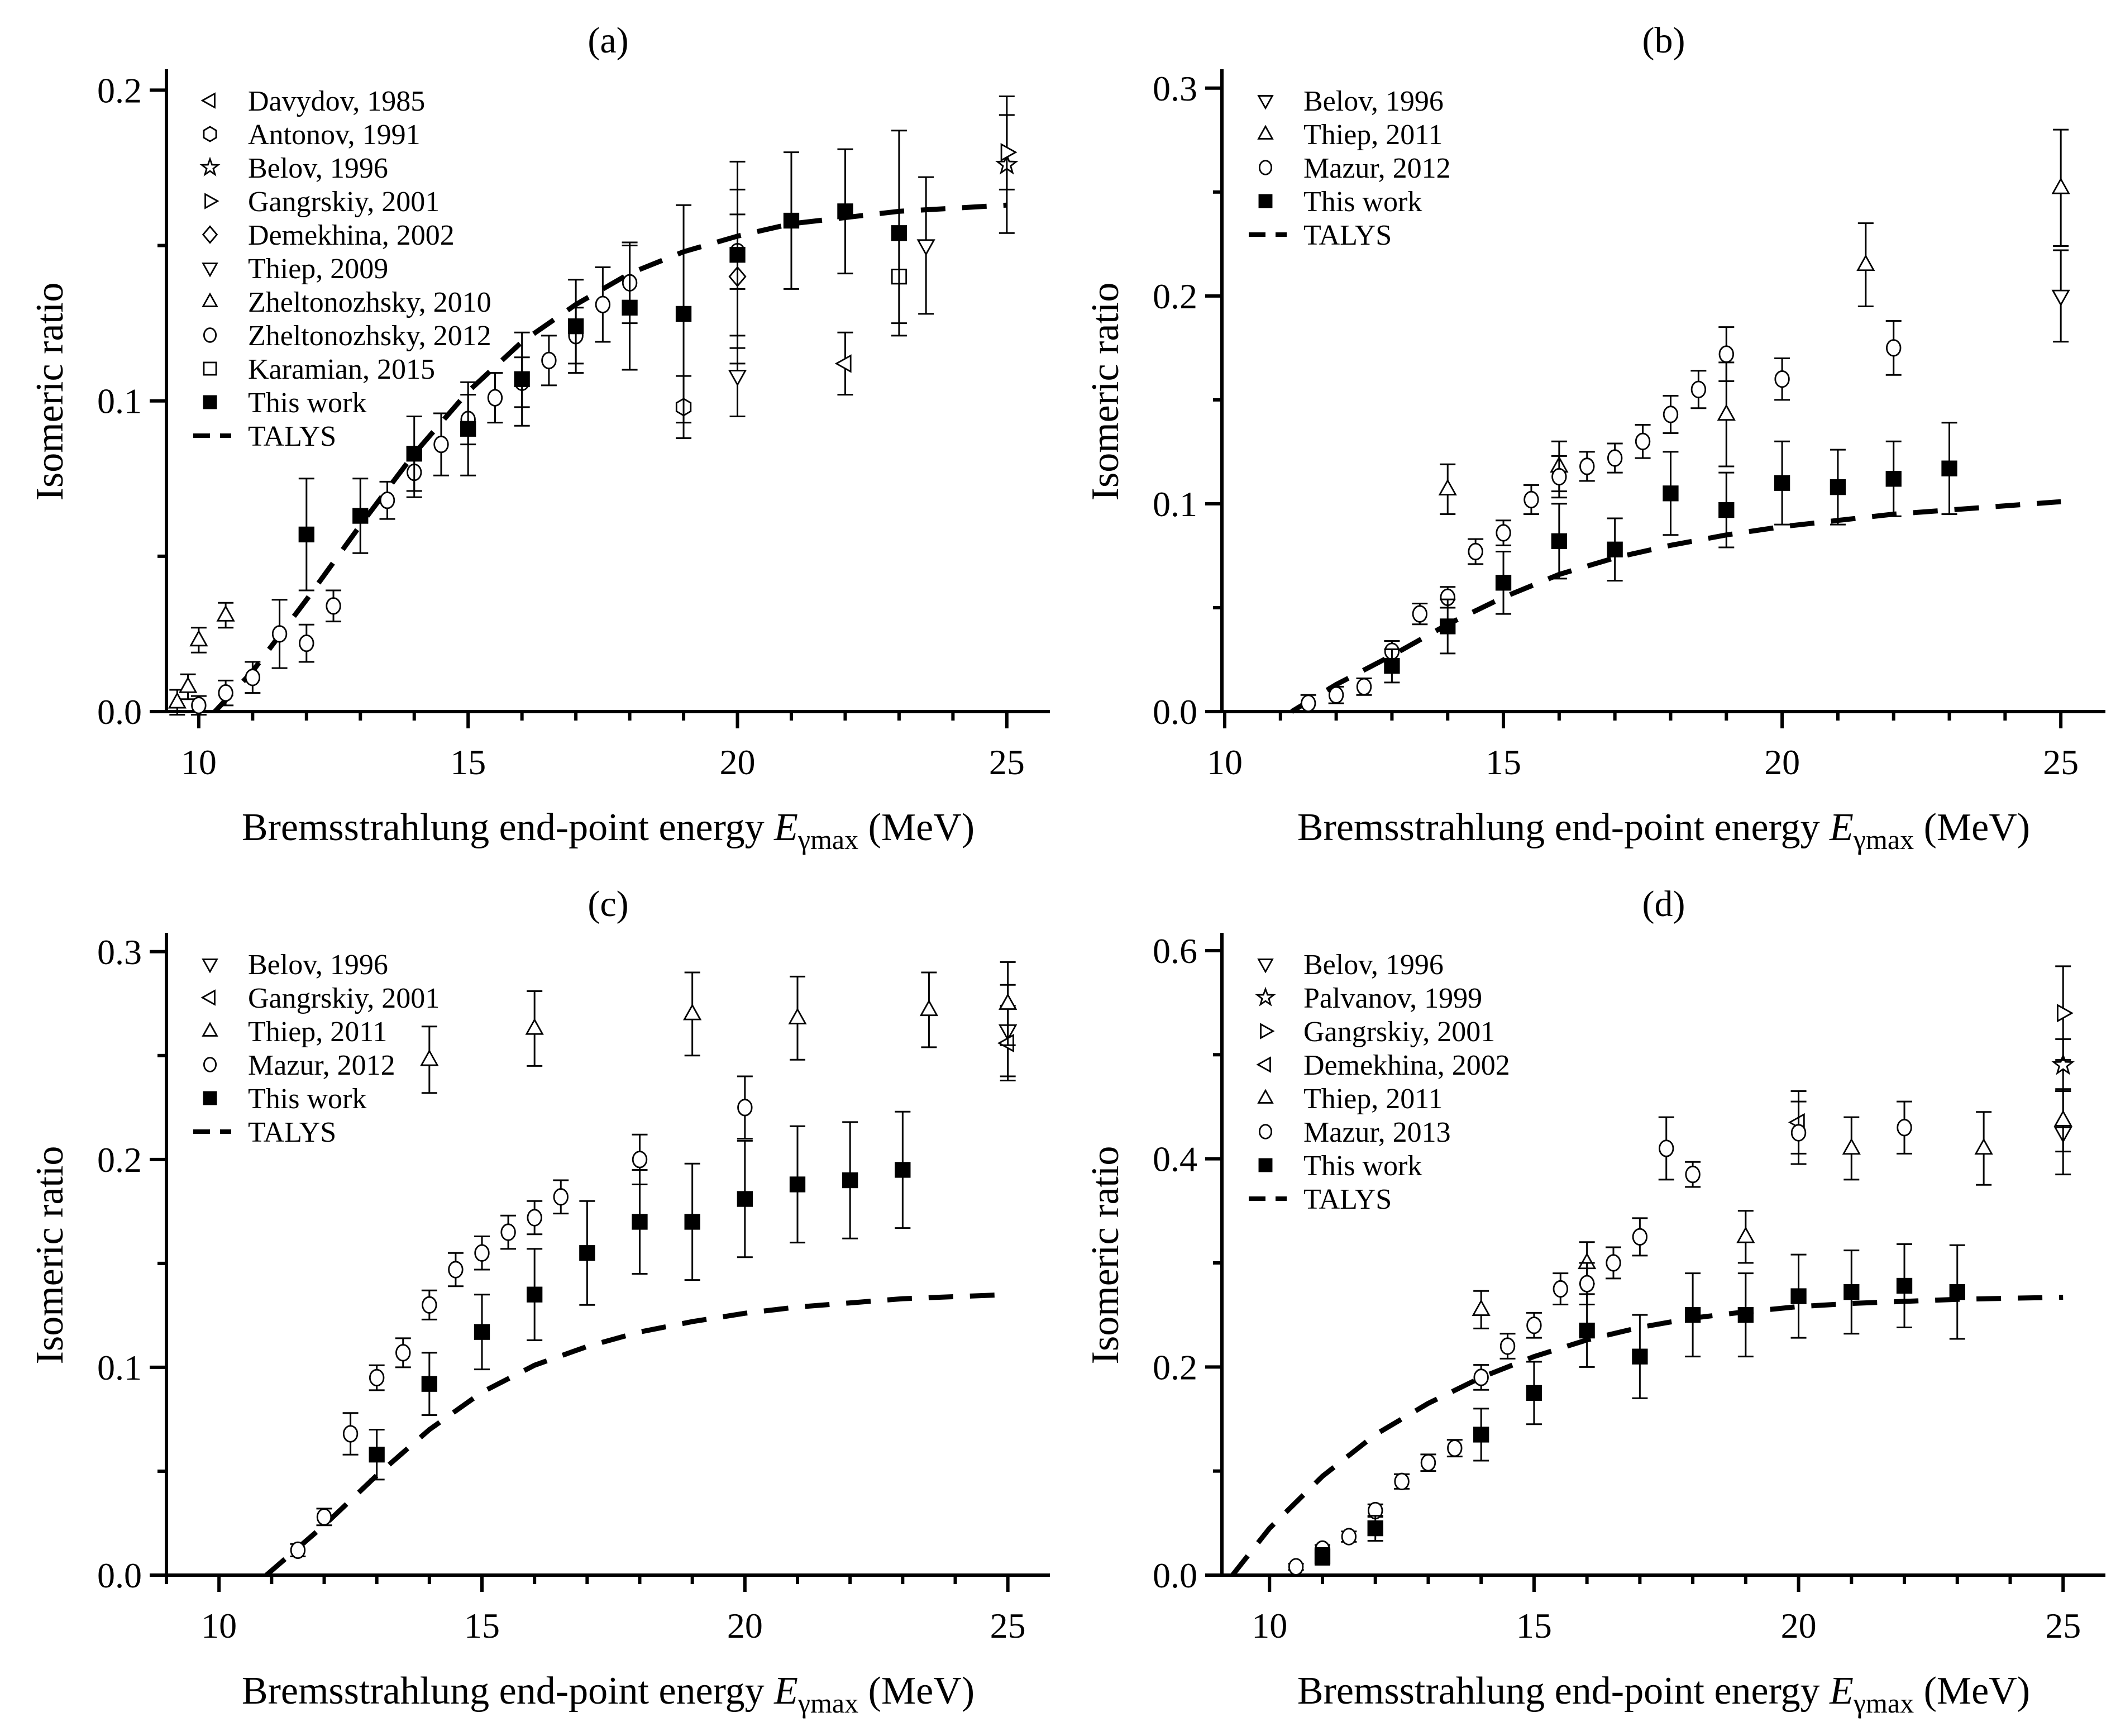 The width and height of the screenshot is (2111, 1736). I want to click on legend-item-thiep-2011: Thiep, 2011, so click(1350, 135).